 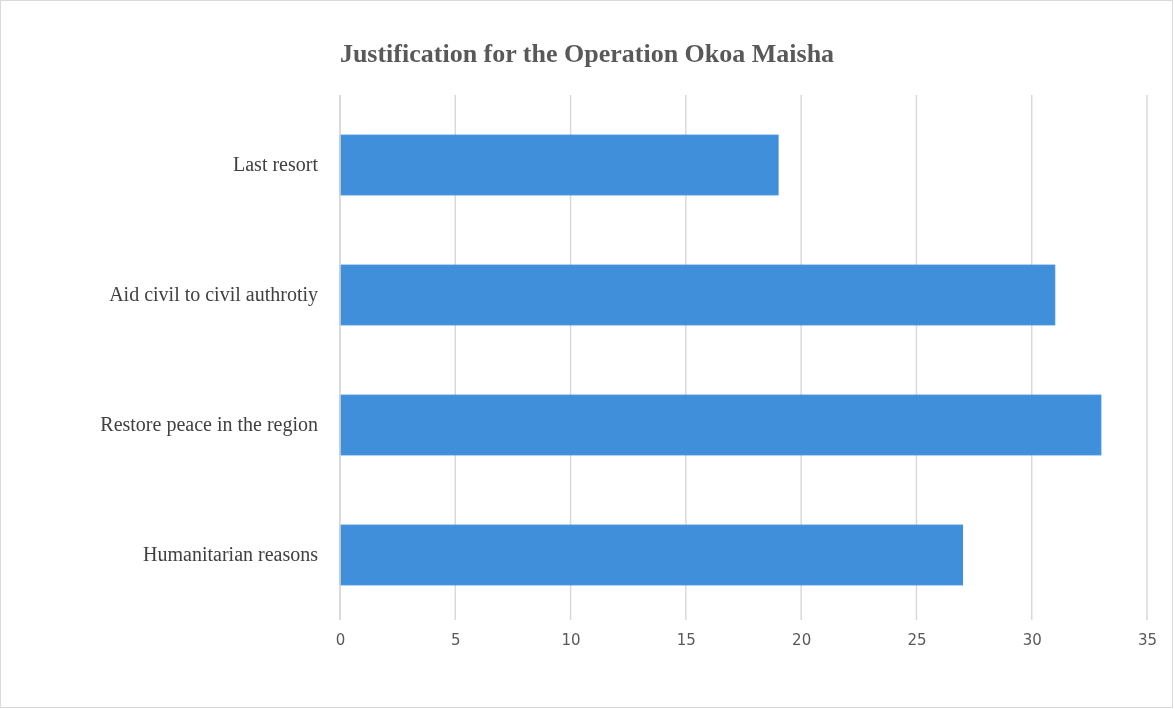 I want to click on x-tick-label: 35, so click(x=1147, y=639).